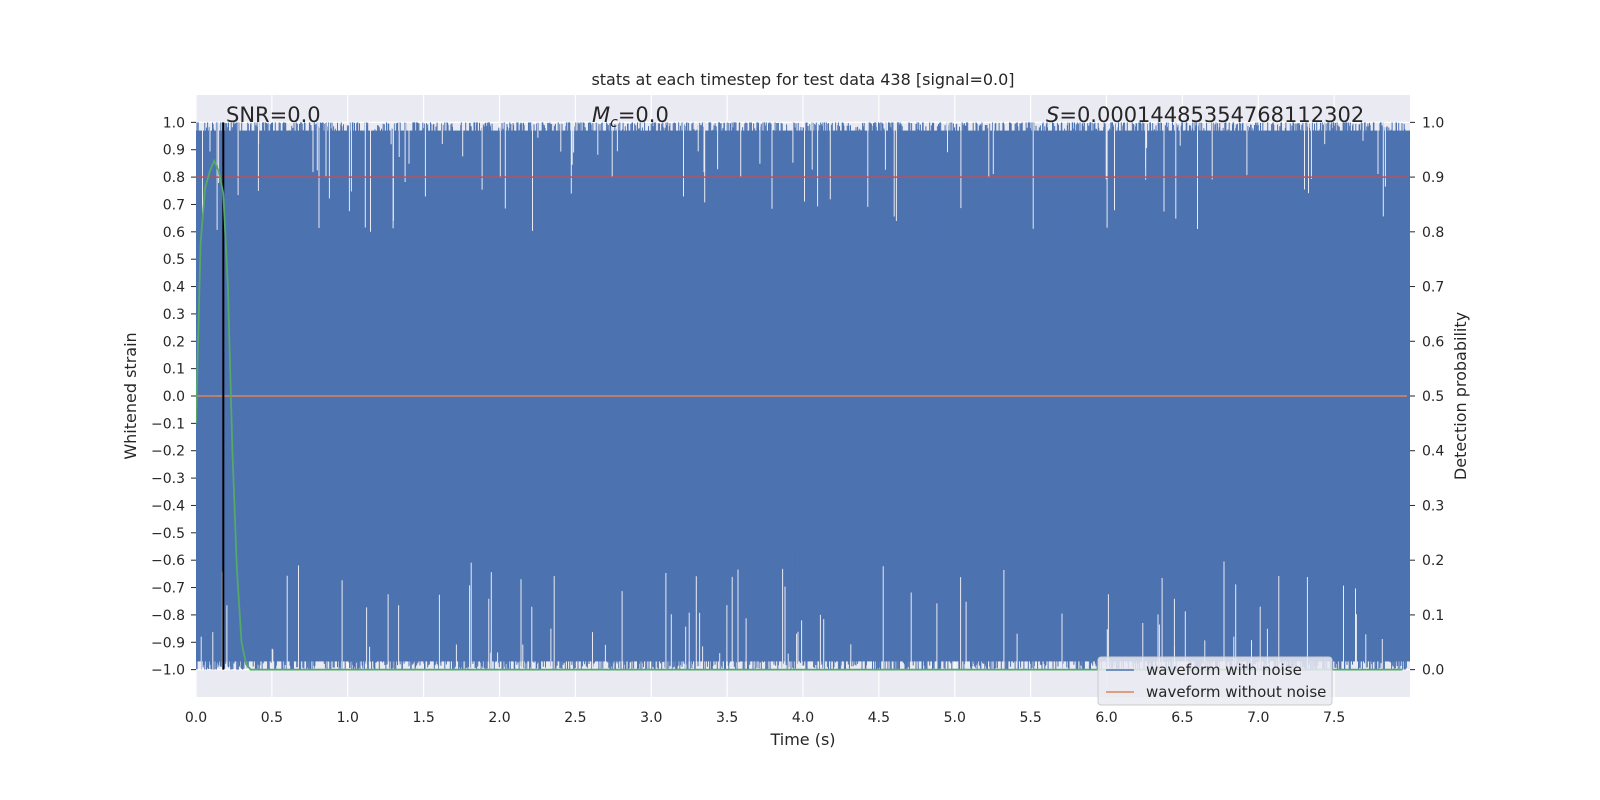 This screenshot has width=1600, height=800. Describe the element at coordinates (803, 718) in the screenshot. I see `x-tick-label: 4.0` at that location.